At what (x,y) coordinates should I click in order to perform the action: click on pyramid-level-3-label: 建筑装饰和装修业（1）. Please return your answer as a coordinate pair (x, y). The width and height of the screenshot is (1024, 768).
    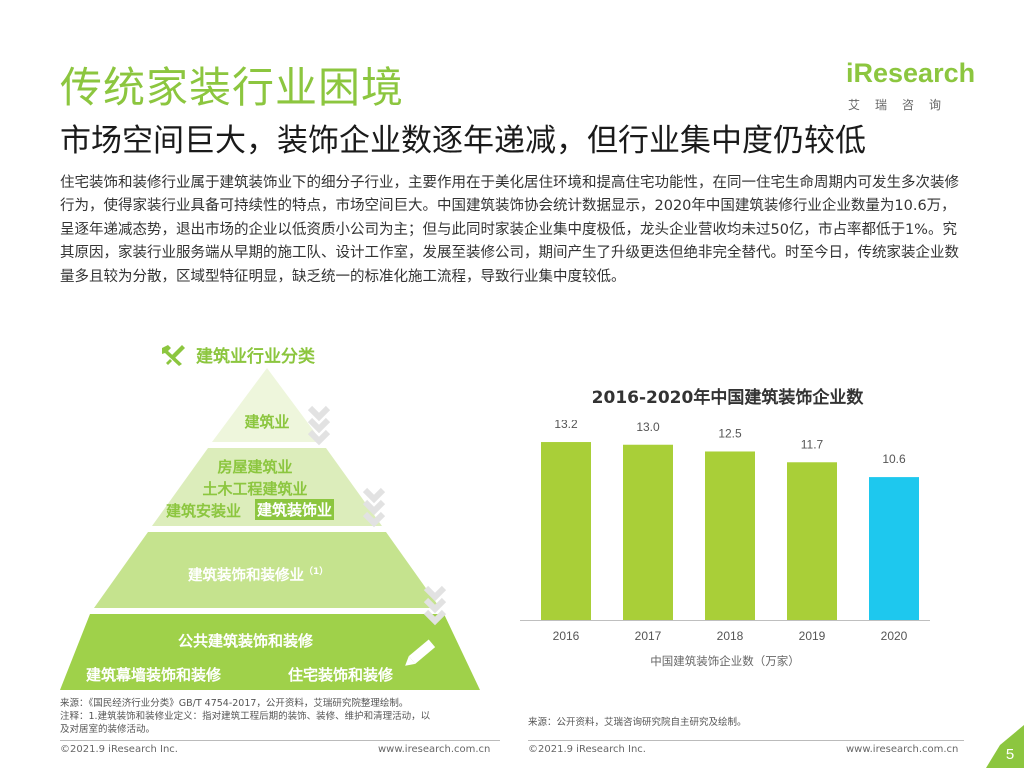
    Looking at the image, I should click on (258, 574).